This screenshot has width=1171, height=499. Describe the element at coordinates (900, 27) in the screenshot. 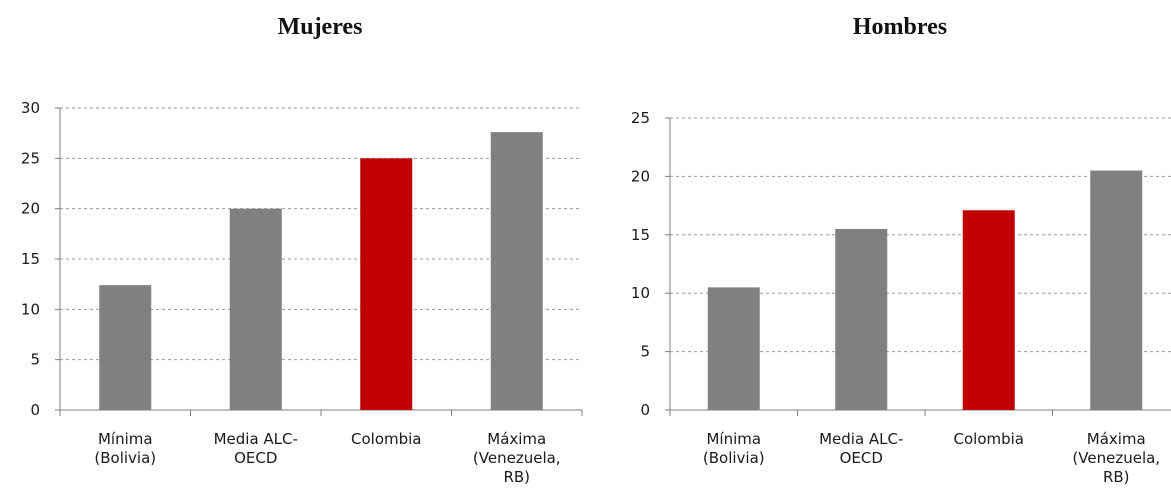

I see `chart-title: Hombres` at that location.